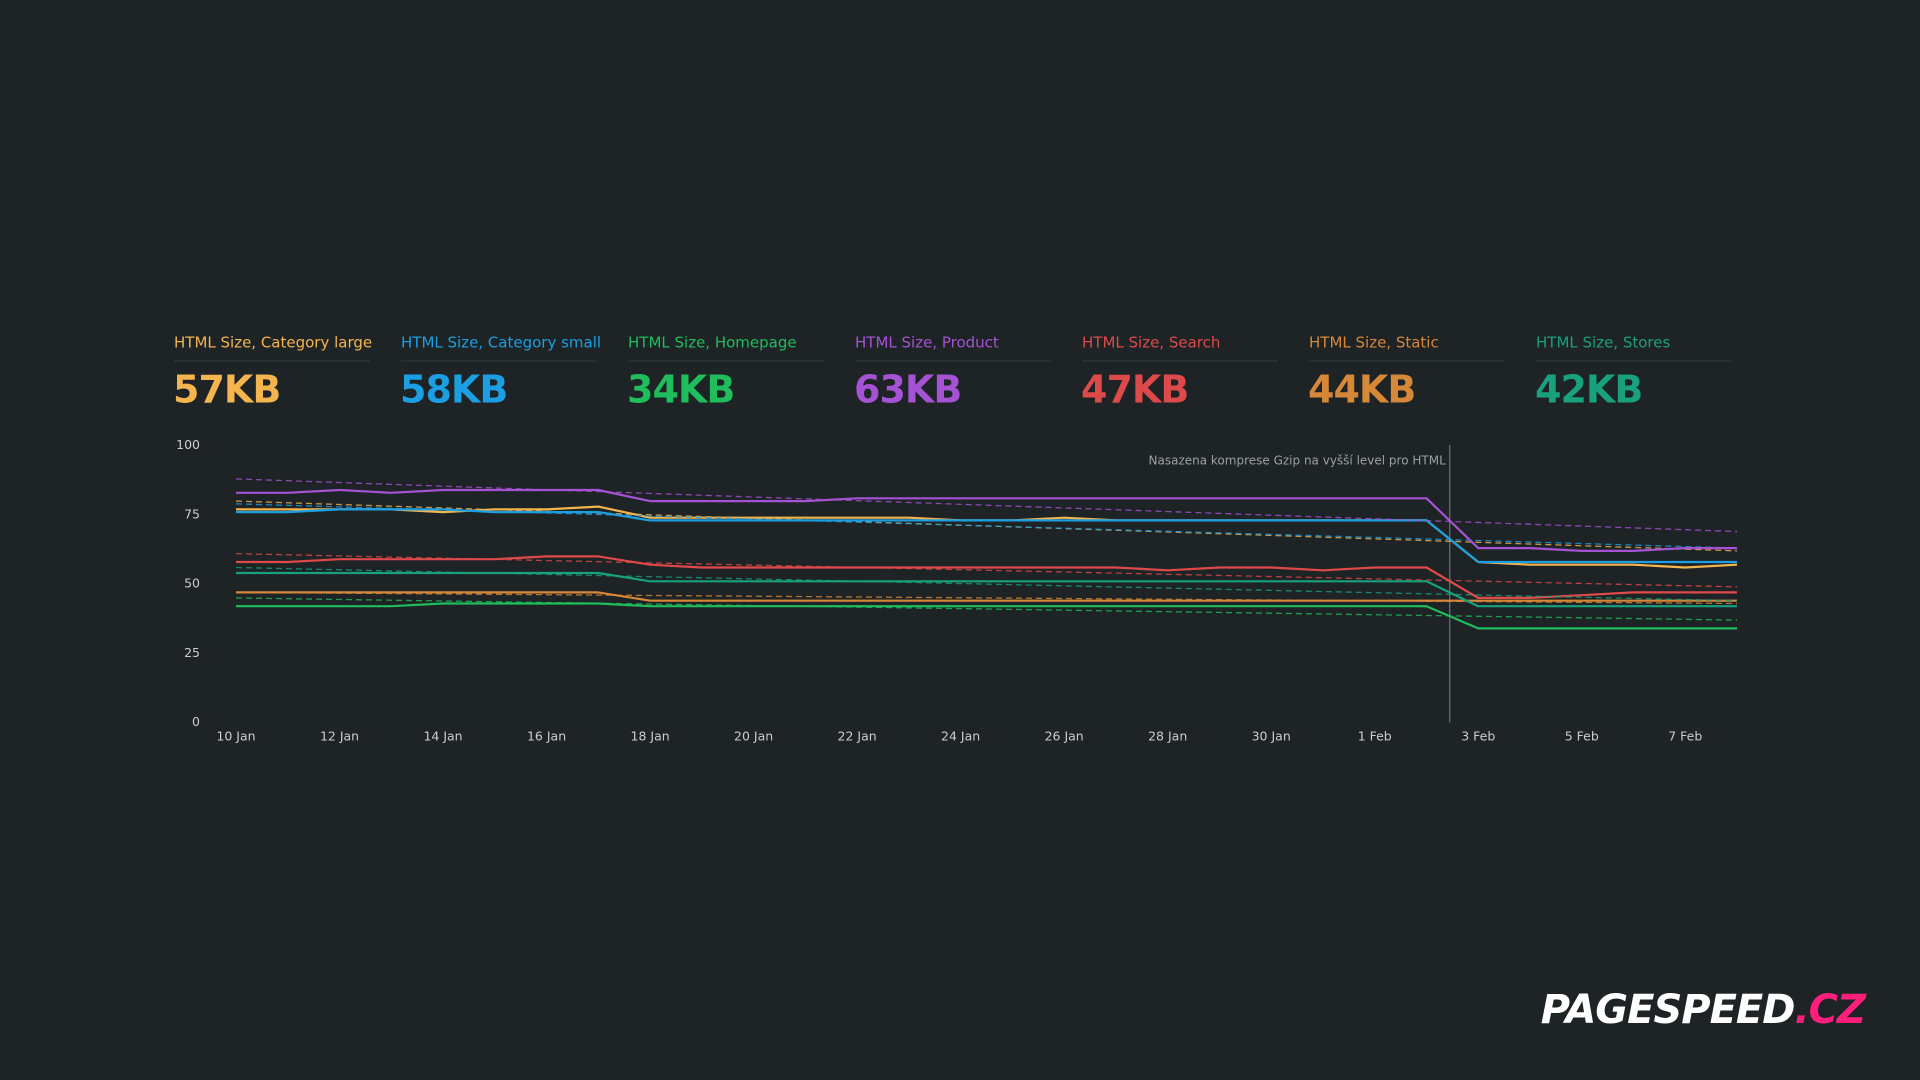 The height and width of the screenshot is (1080, 1920). Describe the element at coordinates (1374, 343) in the screenshot. I see `legend-label: HTML Size, Static` at that location.